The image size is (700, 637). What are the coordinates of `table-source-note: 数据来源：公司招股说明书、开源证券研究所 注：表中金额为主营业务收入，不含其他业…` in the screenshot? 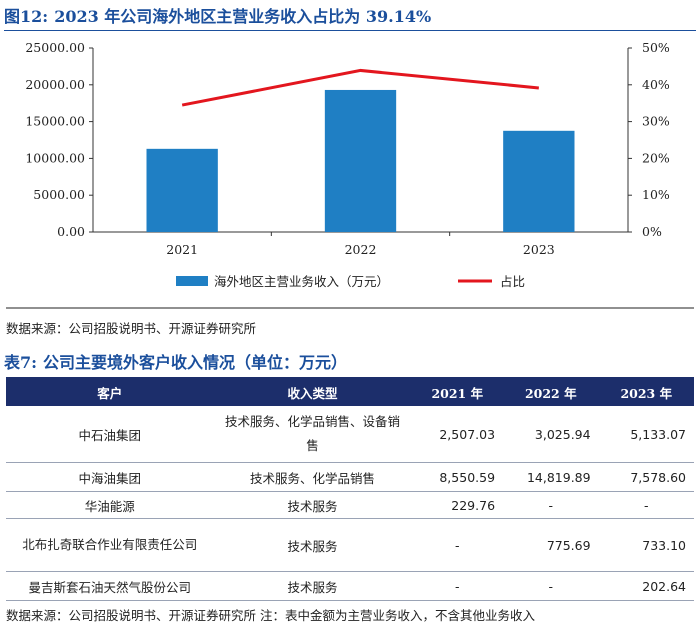 It's located at (270, 615).